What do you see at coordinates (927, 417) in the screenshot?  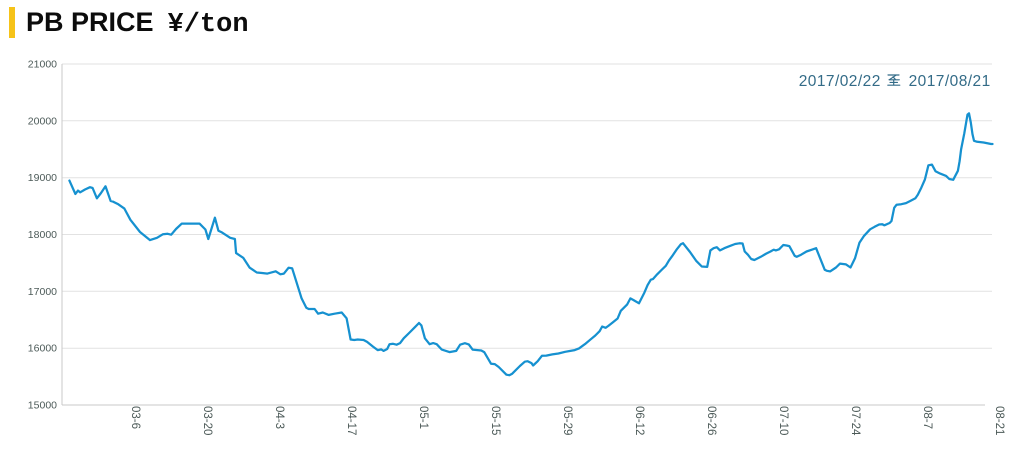 I see `svg-text: 08-7` at bounding box center [927, 417].